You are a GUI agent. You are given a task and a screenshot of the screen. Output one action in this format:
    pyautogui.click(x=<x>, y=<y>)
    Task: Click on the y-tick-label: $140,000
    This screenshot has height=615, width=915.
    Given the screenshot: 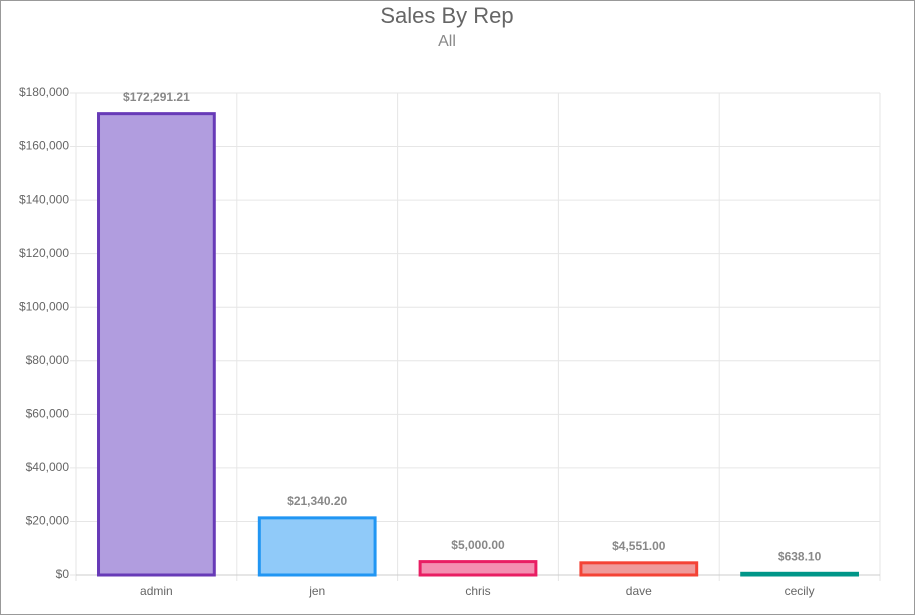 What is the action you would take?
    pyautogui.click(x=44, y=199)
    